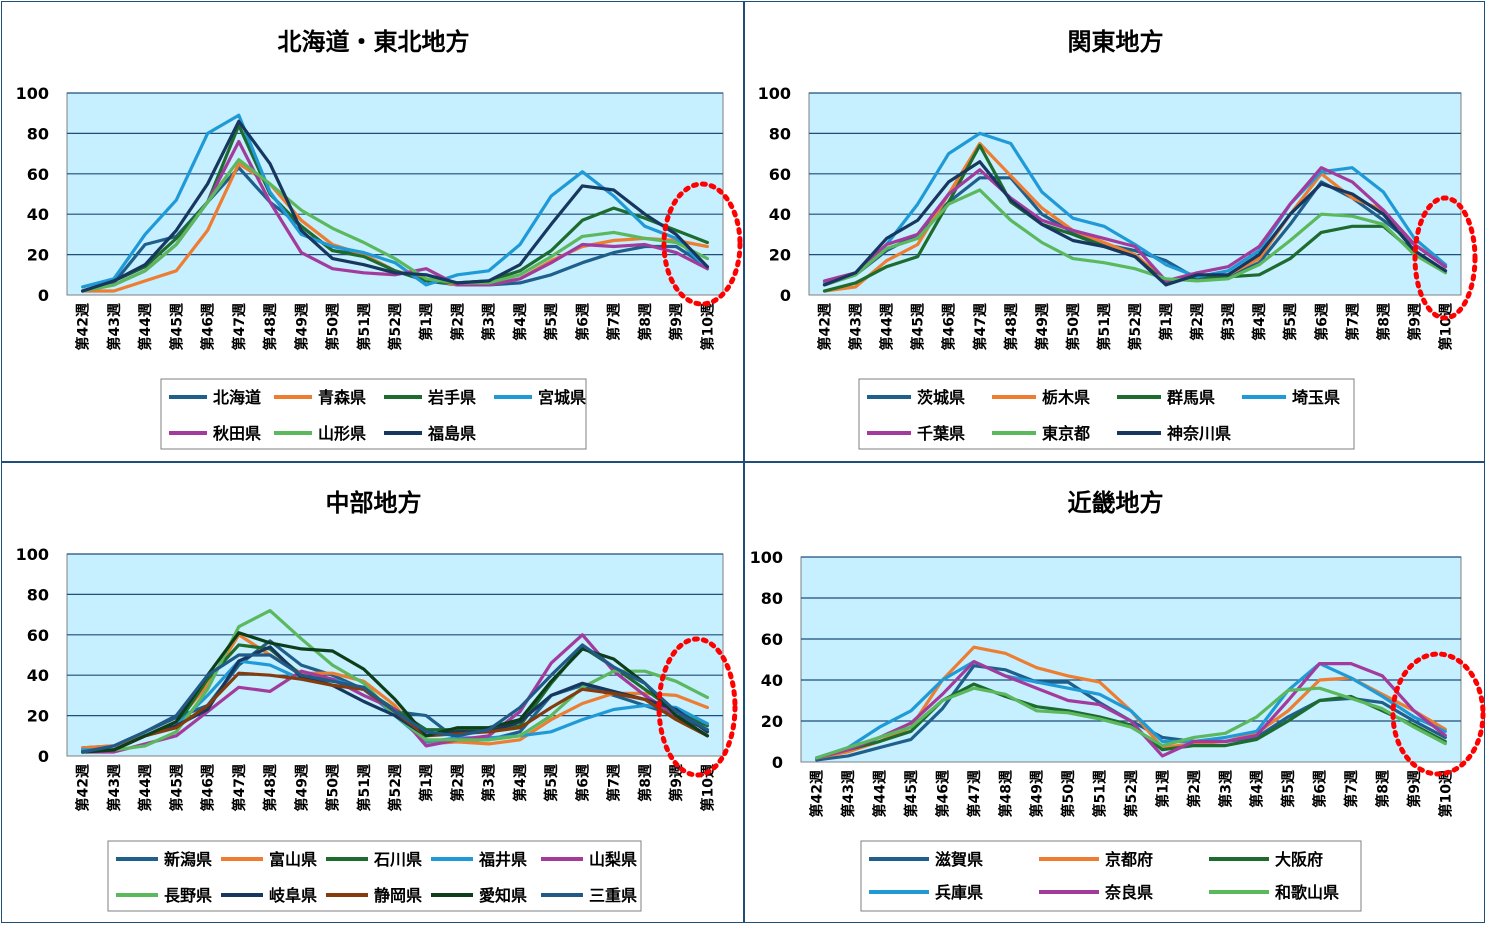 This screenshot has width=1486, height=925. What do you see at coordinates (1191, 397) in the screenshot?
I see `legend-label: 群馬県` at bounding box center [1191, 397].